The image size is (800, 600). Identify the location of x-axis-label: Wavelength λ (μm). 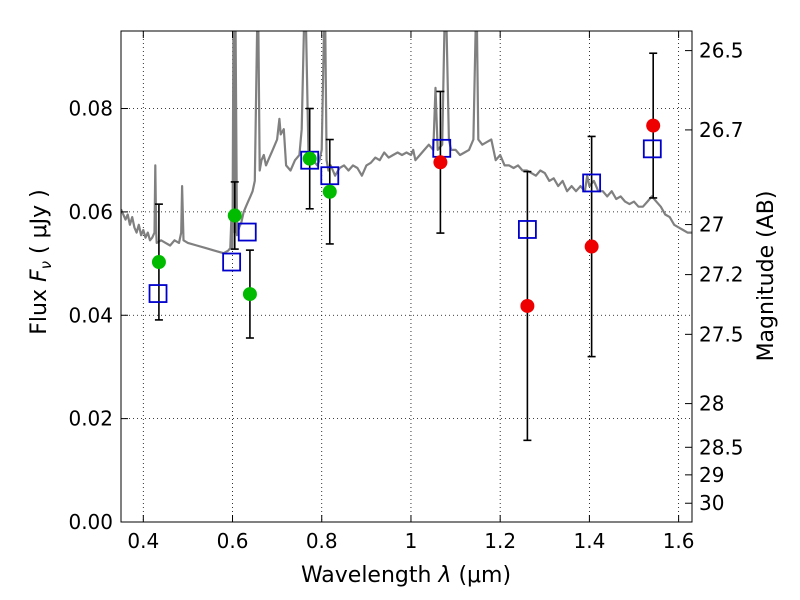
(406, 575).